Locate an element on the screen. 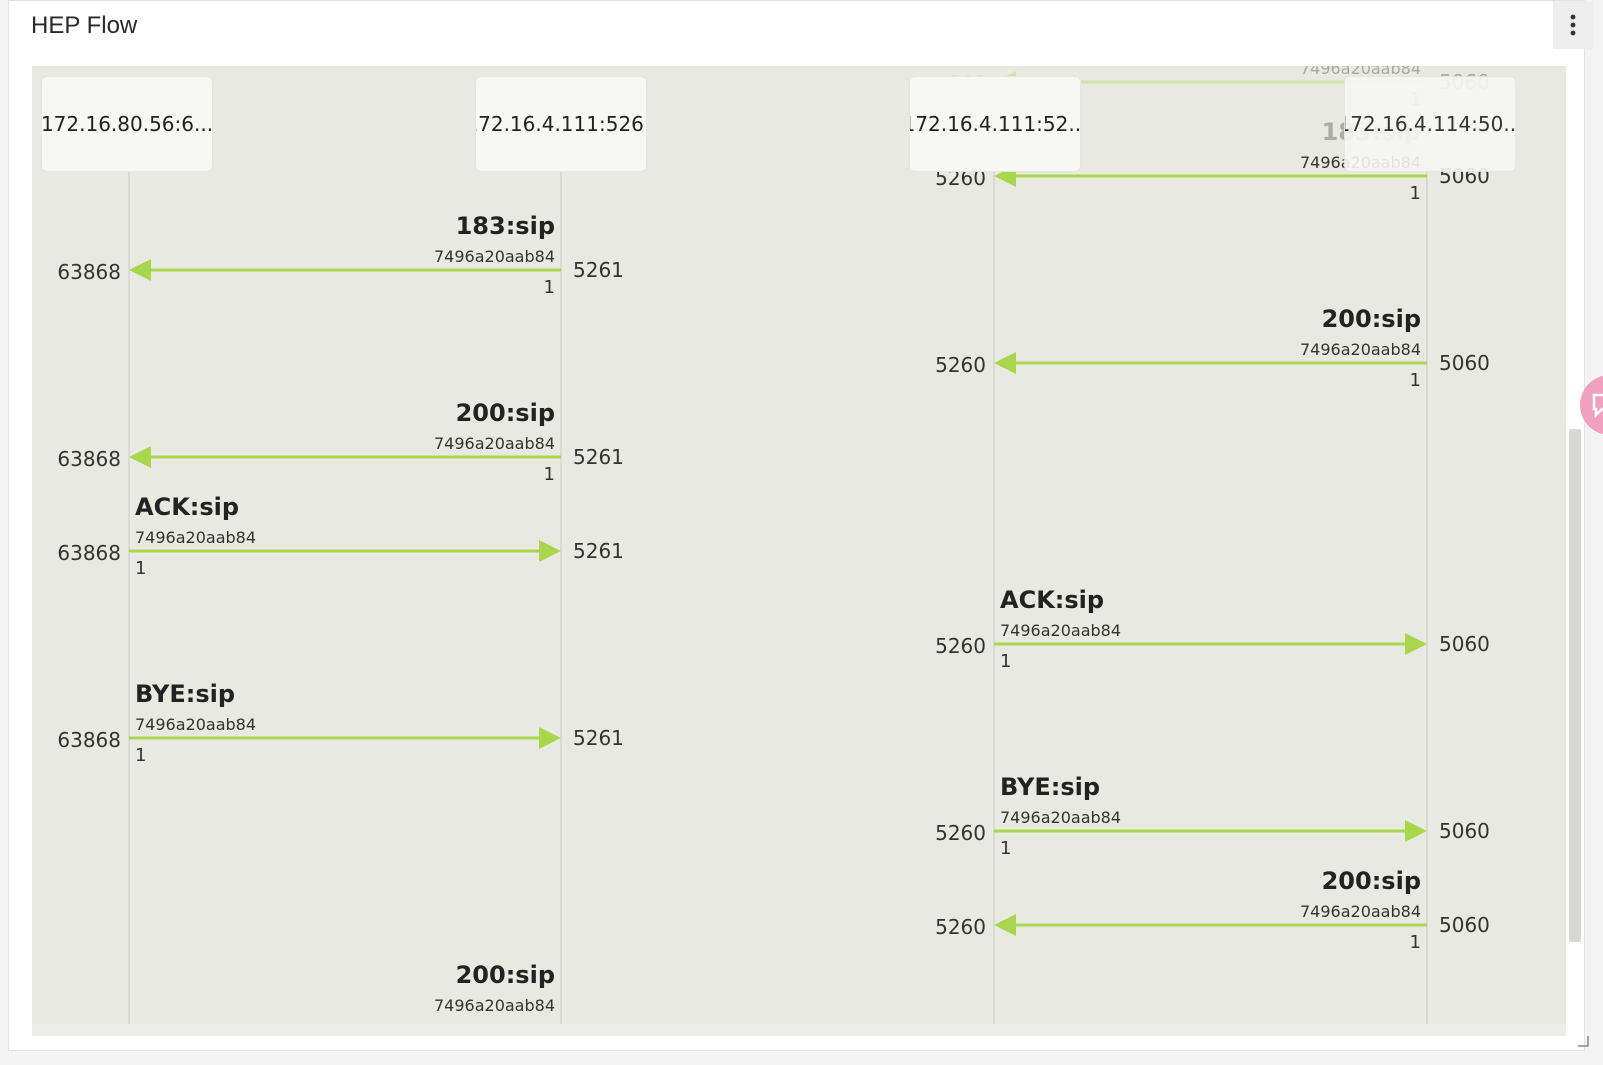 This screenshot has height=1065, width=1603. flow-message: 200:sip 7496a20aab84 is located at coordinates (494, 988).